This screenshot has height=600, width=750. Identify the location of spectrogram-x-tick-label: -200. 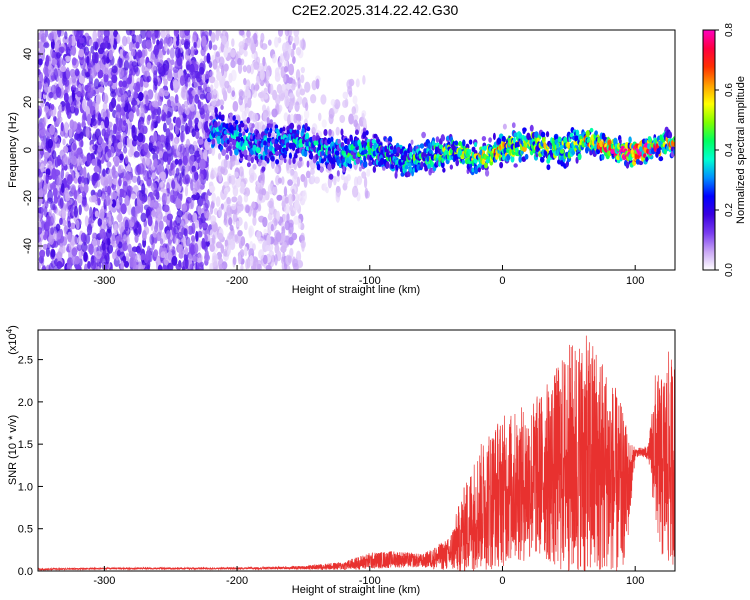
(237, 281).